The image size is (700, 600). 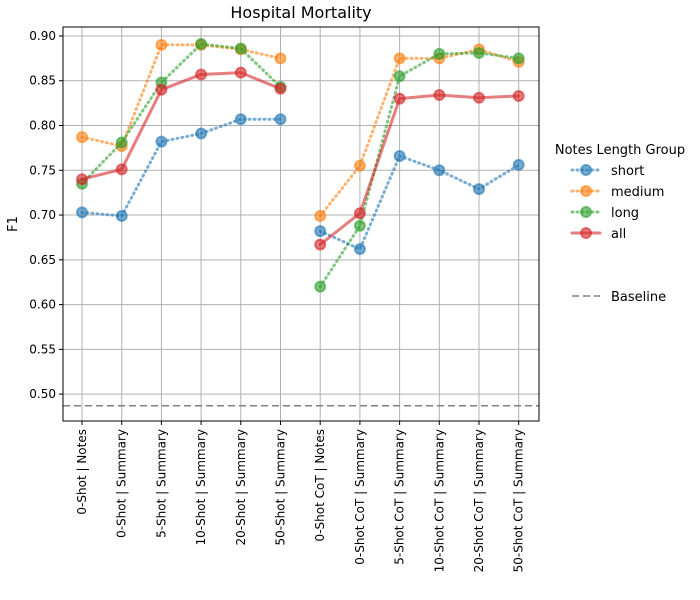 What do you see at coordinates (42, 36) in the screenshot?
I see `y-tick-label: 0.90` at bounding box center [42, 36].